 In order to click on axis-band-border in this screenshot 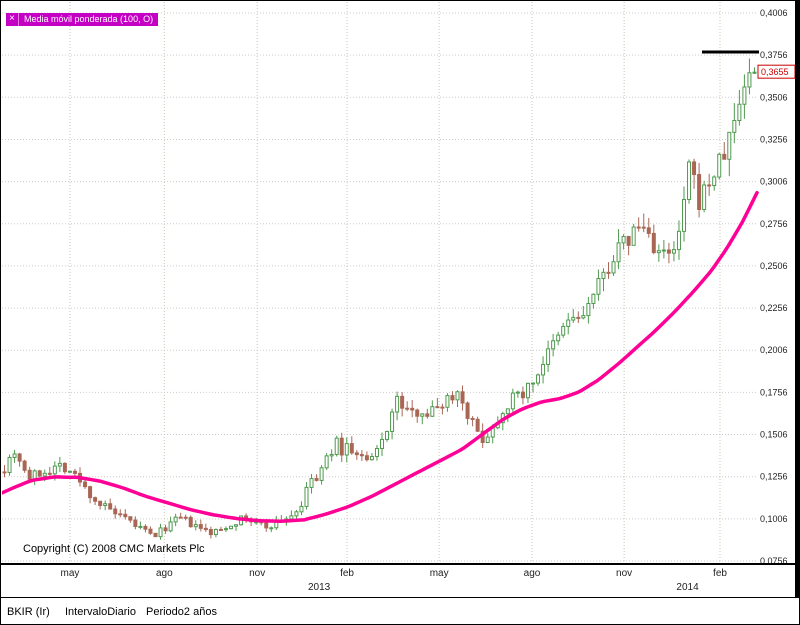, I will do `click(400, 597)`.